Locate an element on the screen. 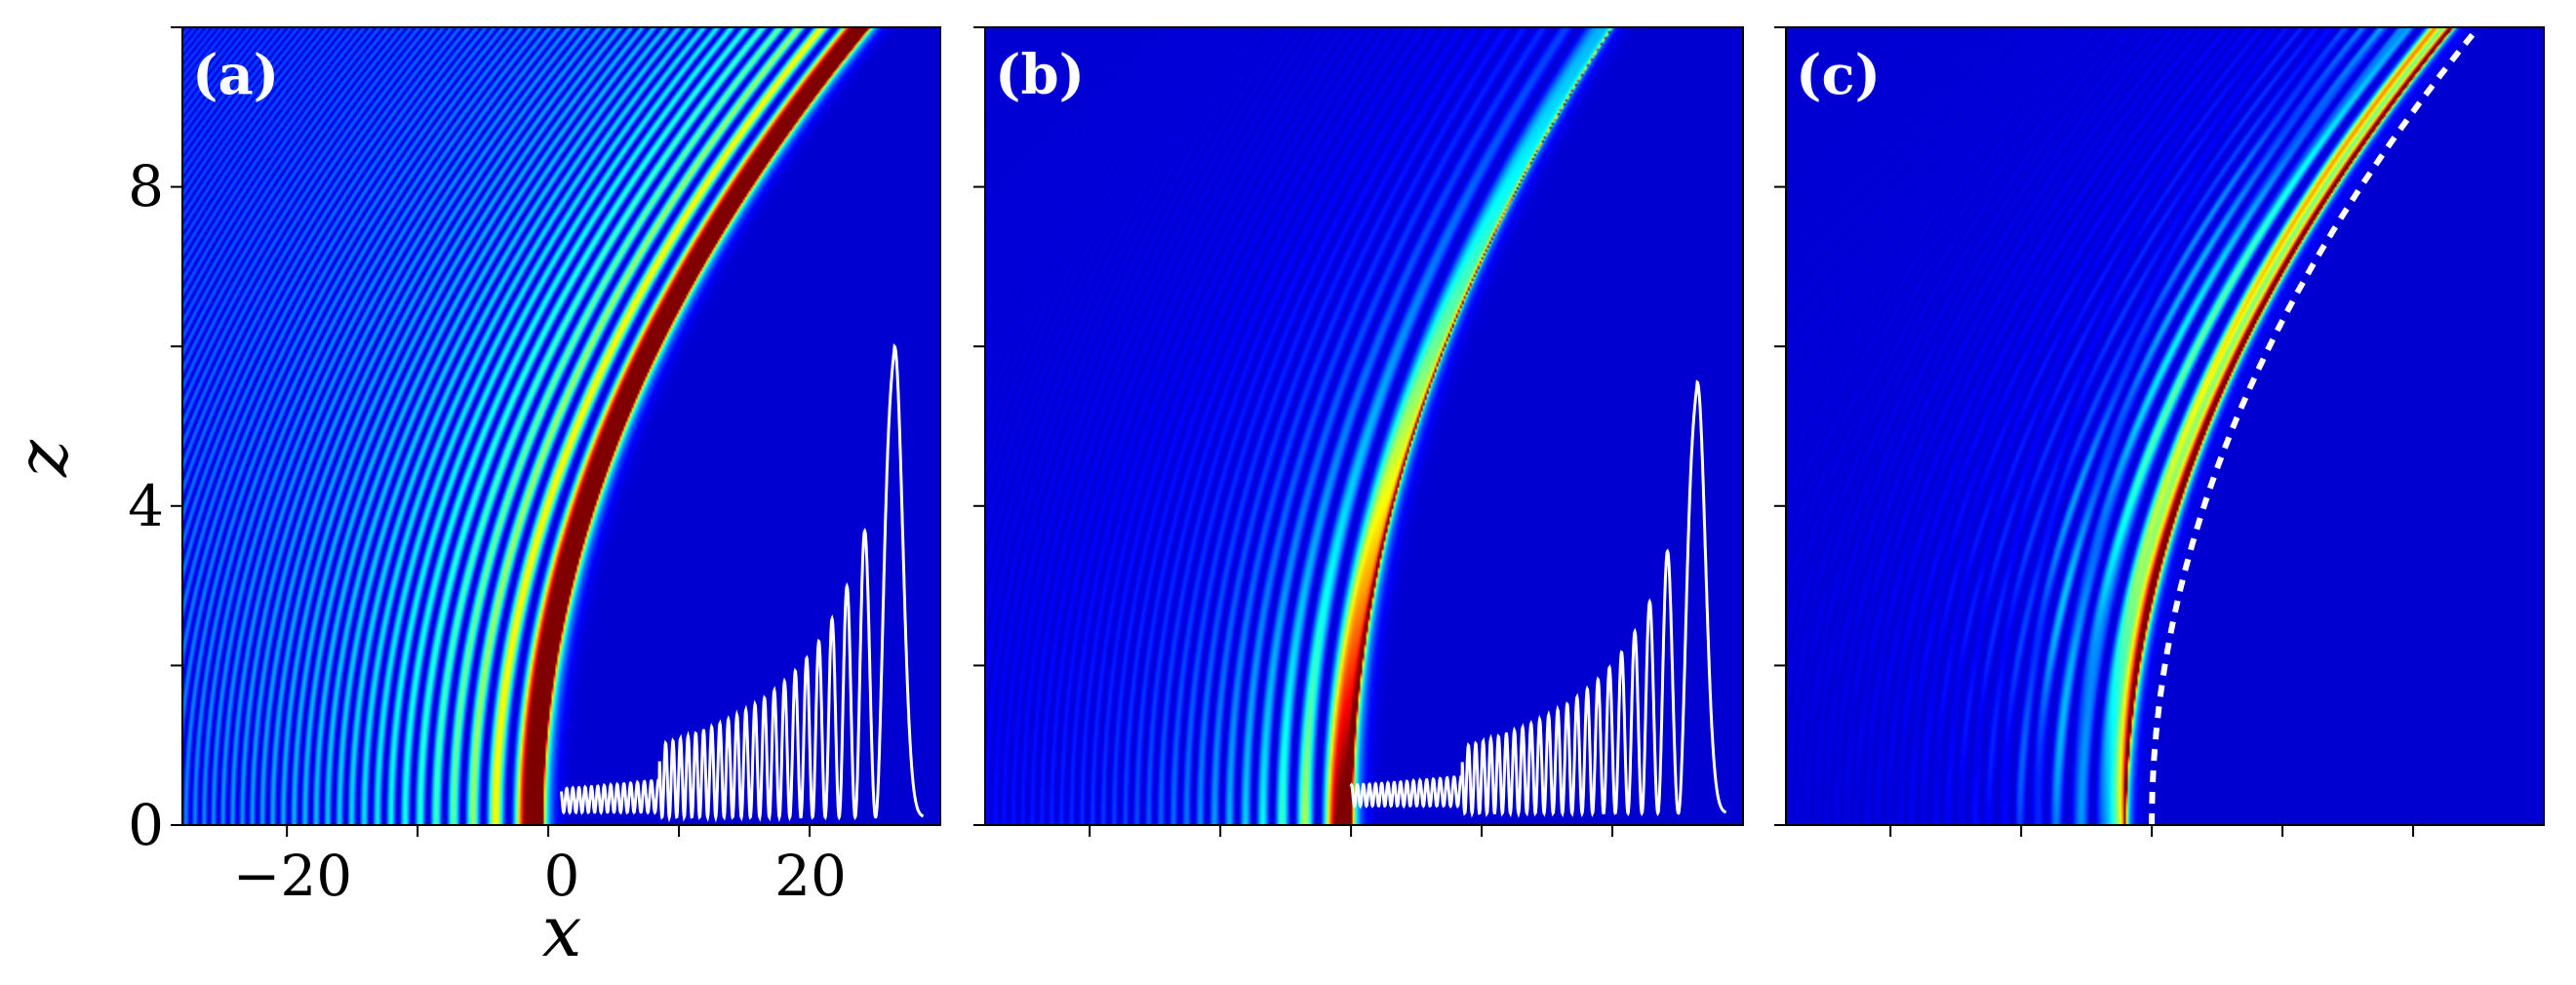 This screenshot has height=985, width=2576. y-axis-label: z is located at coordinates (42, 458).